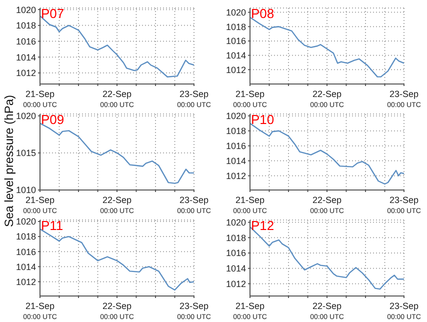  I want to click on chart-title: P07, so click(52, 13).